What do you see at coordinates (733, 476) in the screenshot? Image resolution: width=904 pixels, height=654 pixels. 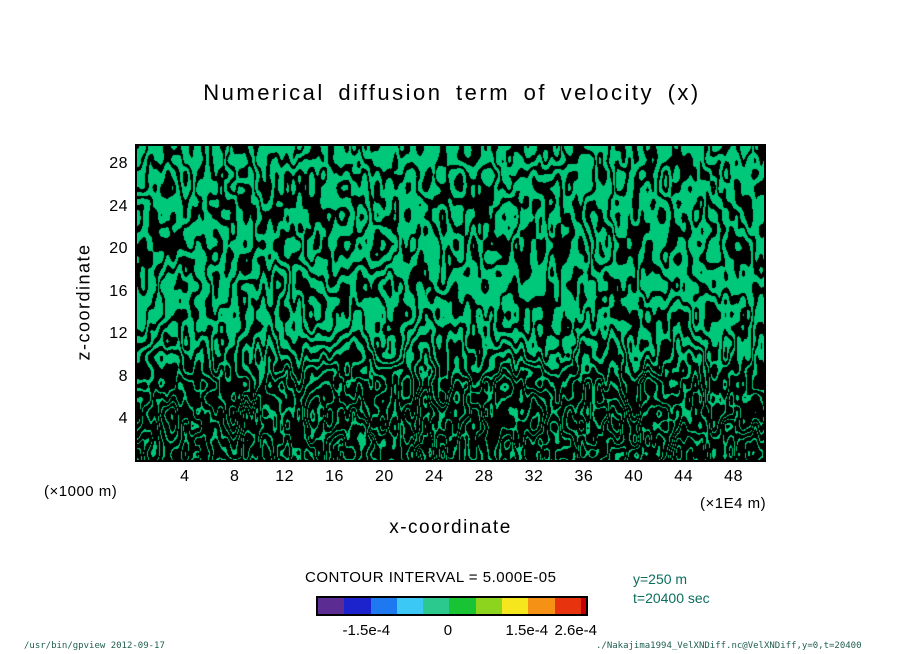 I see `x-tick-label: 48` at bounding box center [733, 476].